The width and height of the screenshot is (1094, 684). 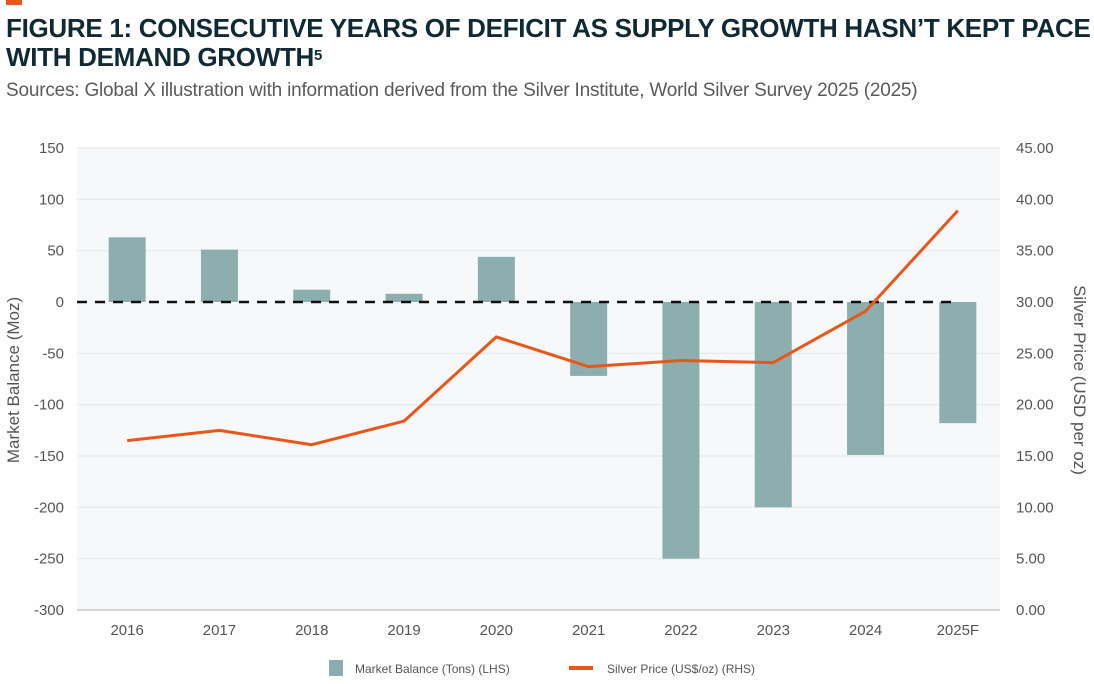 What do you see at coordinates (13, 380) in the screenshot?
I see `left-axis-label: Market Balance (Moz)` at bounding box center [13, 380].